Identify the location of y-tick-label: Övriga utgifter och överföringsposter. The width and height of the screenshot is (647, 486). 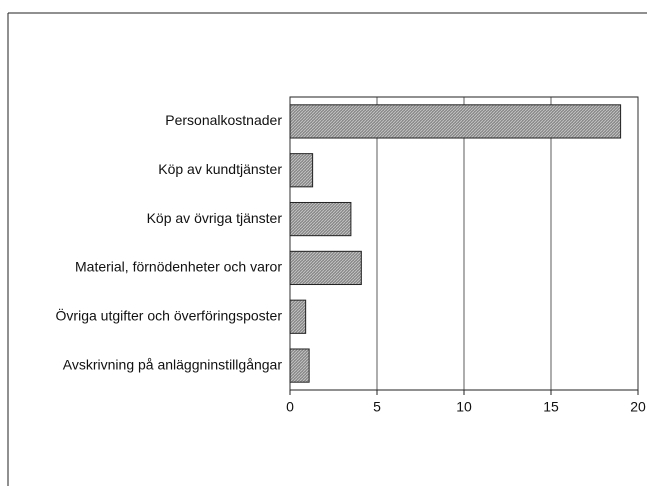
(169, 314).